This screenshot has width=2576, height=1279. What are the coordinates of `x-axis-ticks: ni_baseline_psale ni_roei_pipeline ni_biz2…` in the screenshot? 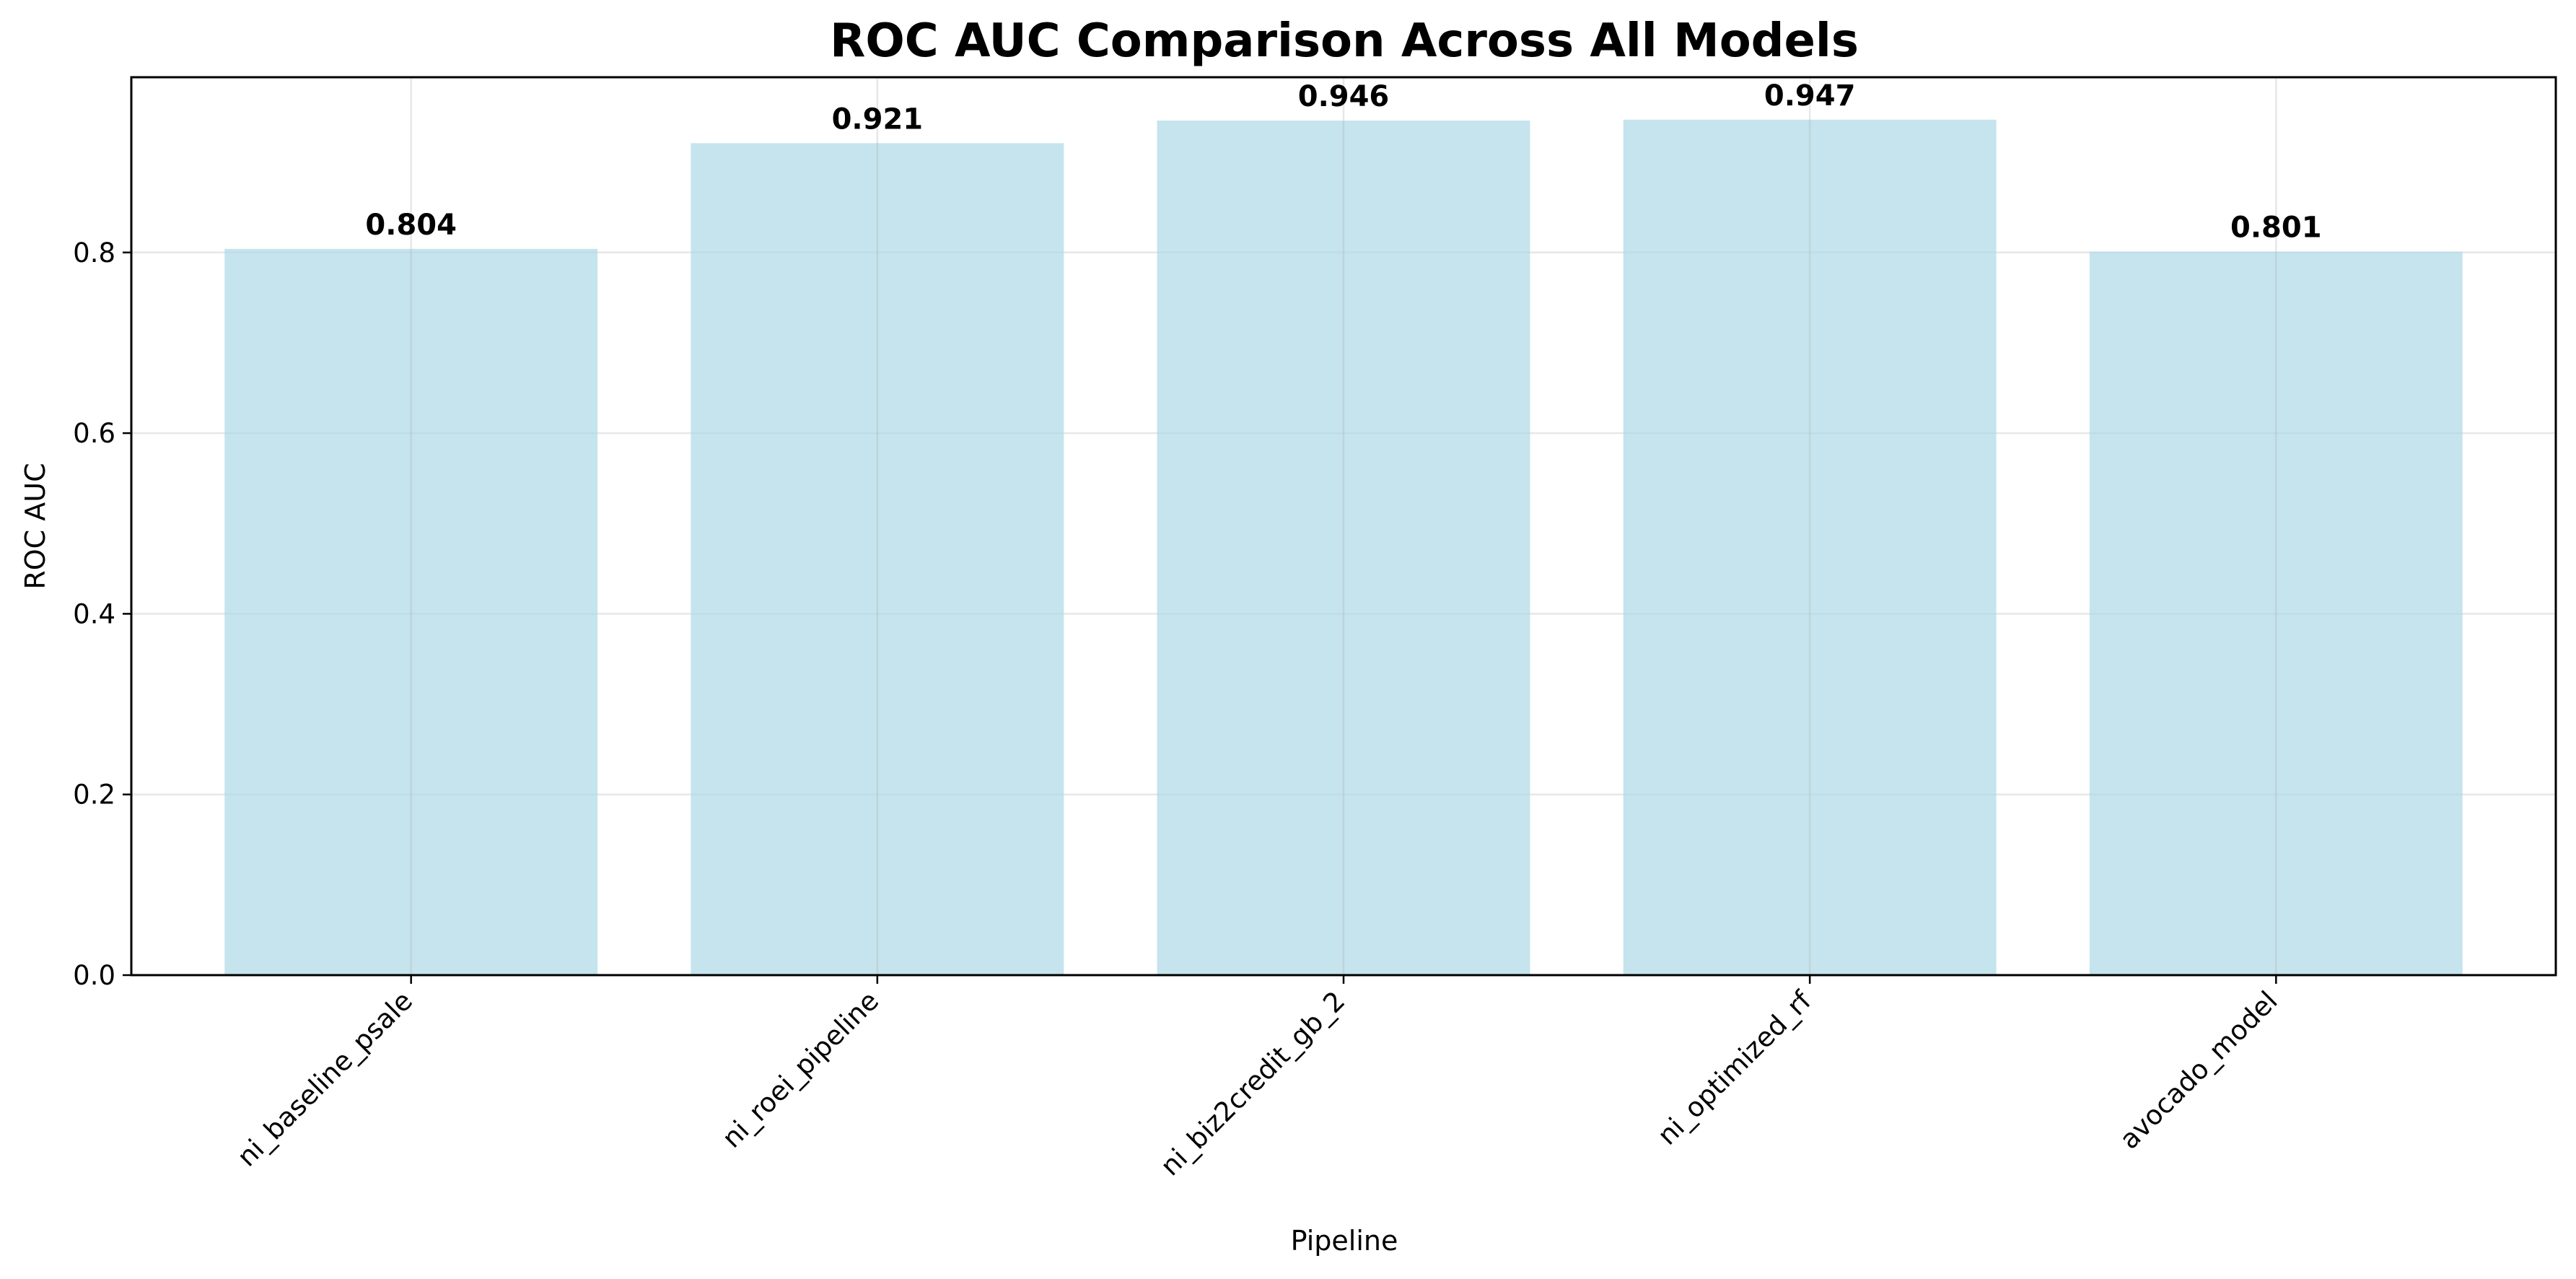 It's located at (1257, 1078).